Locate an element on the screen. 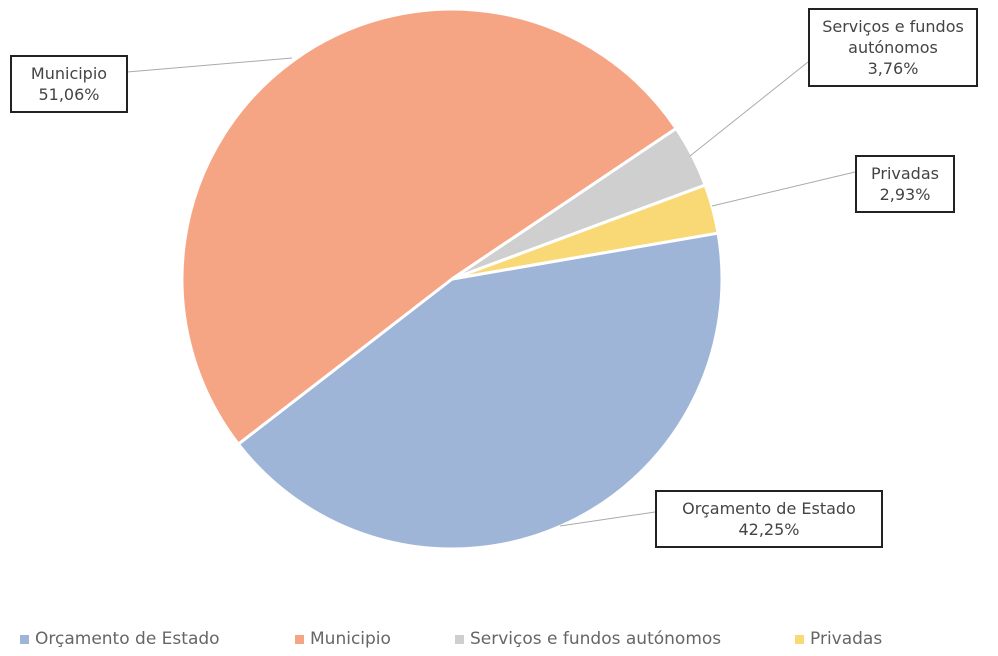 The image size is (998, 656). legend-item: Orçamento de Estado is located at coordinates (120, 639).